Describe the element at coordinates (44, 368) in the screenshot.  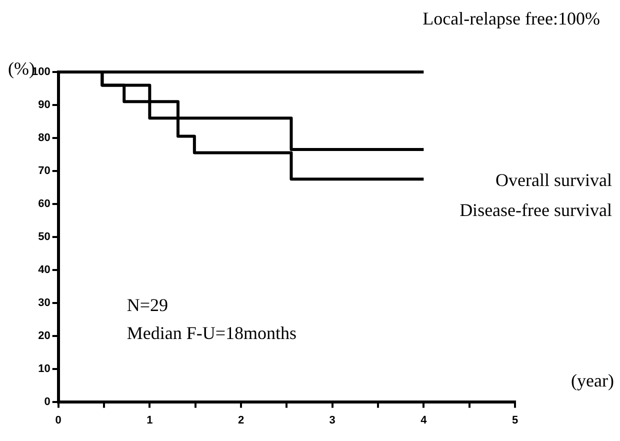
I see `y-tick-label: 10` at that location.